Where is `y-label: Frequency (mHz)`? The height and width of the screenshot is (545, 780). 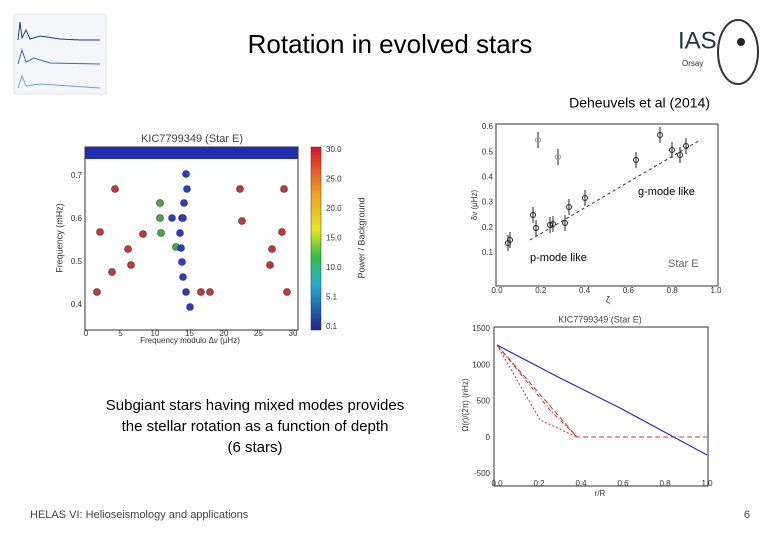
y-label: Frequency (mHz) is located at coordinates (59, 238).